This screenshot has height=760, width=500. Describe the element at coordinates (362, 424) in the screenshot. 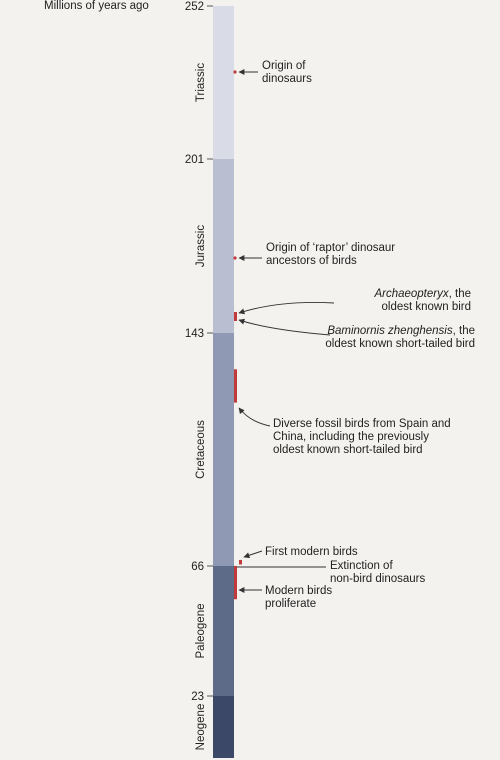

I see `diverse-fossils-label-line1: Diverse fossil birds from Spain and` at that location.